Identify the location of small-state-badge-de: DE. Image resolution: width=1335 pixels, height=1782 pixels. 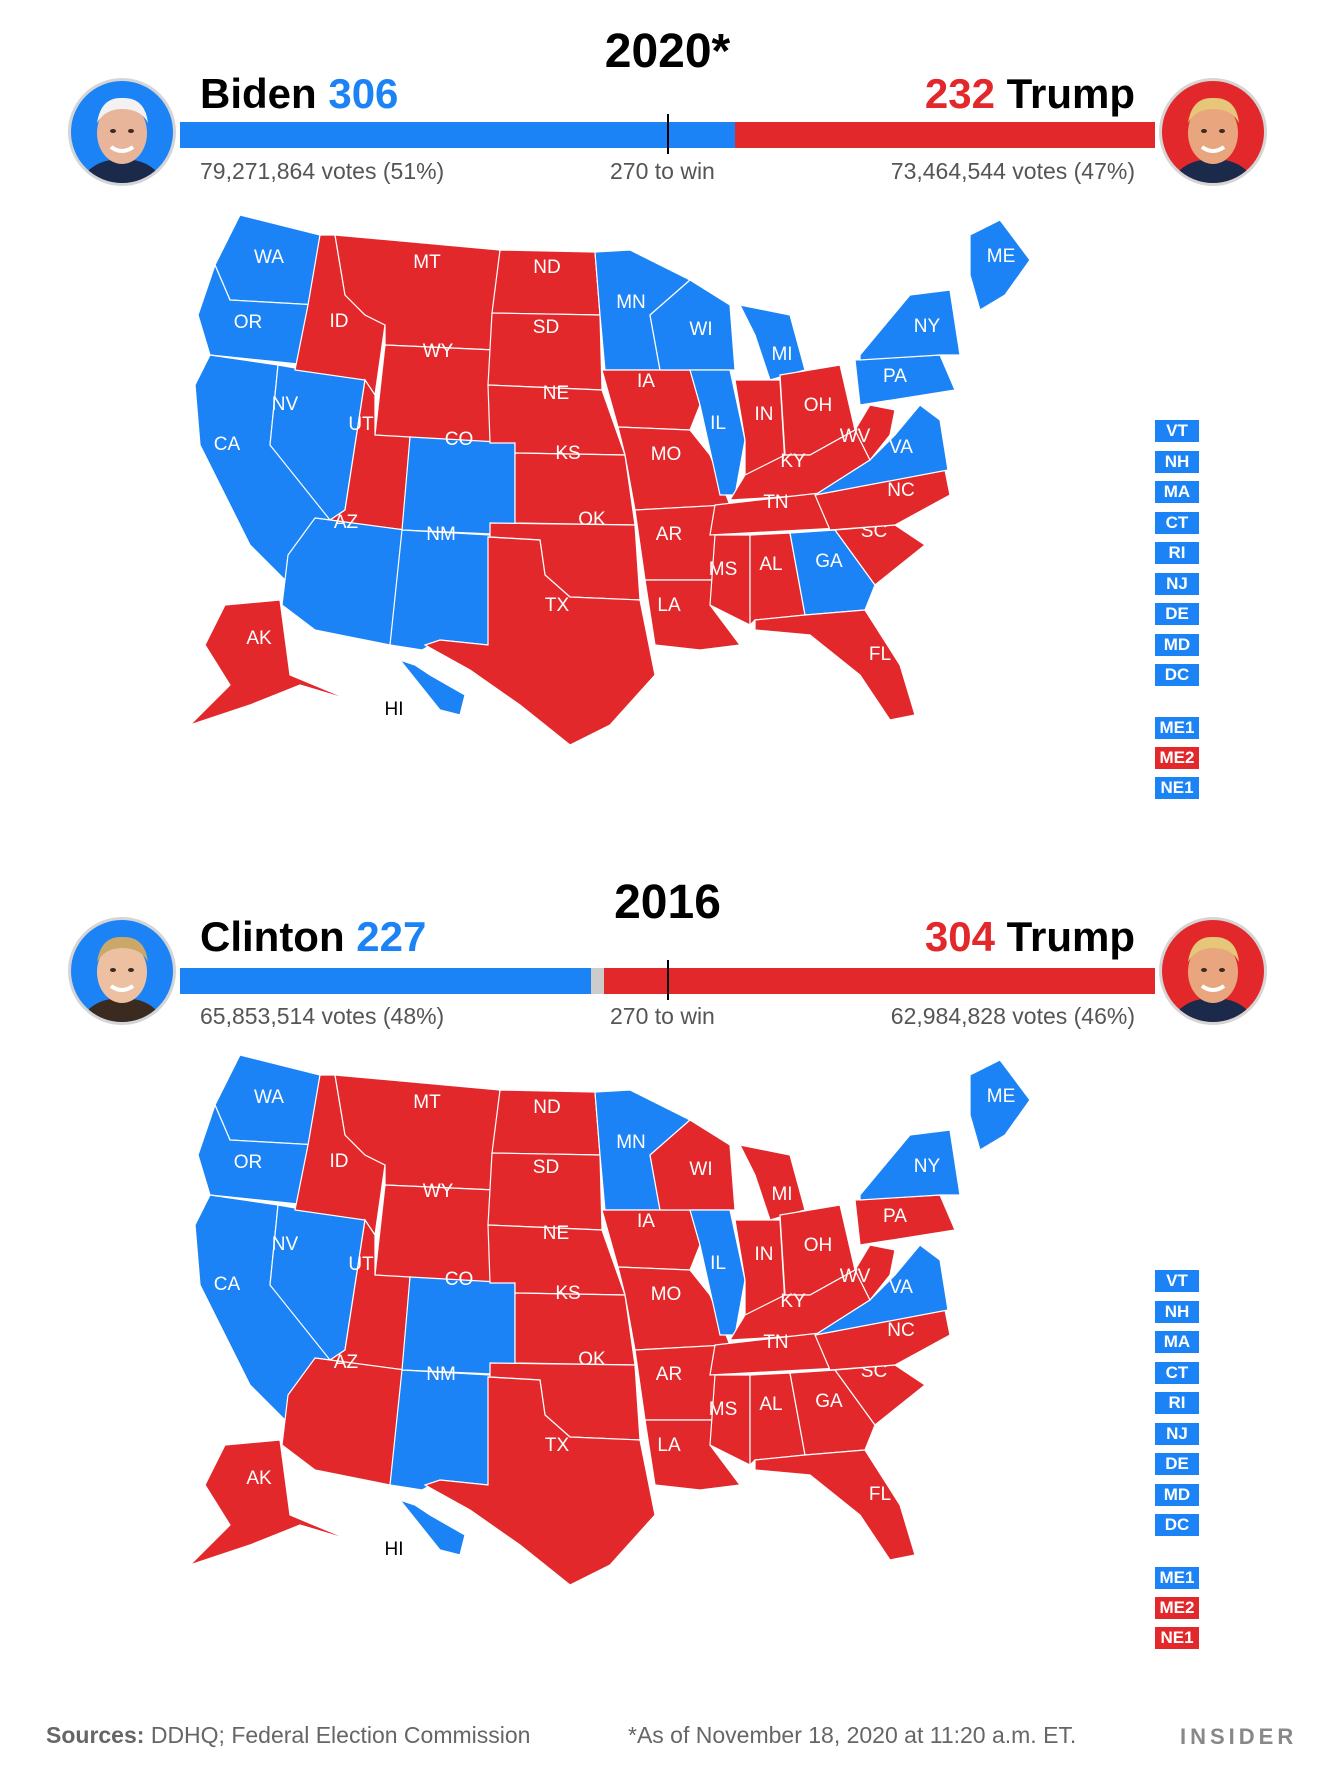
(1177, 1464).